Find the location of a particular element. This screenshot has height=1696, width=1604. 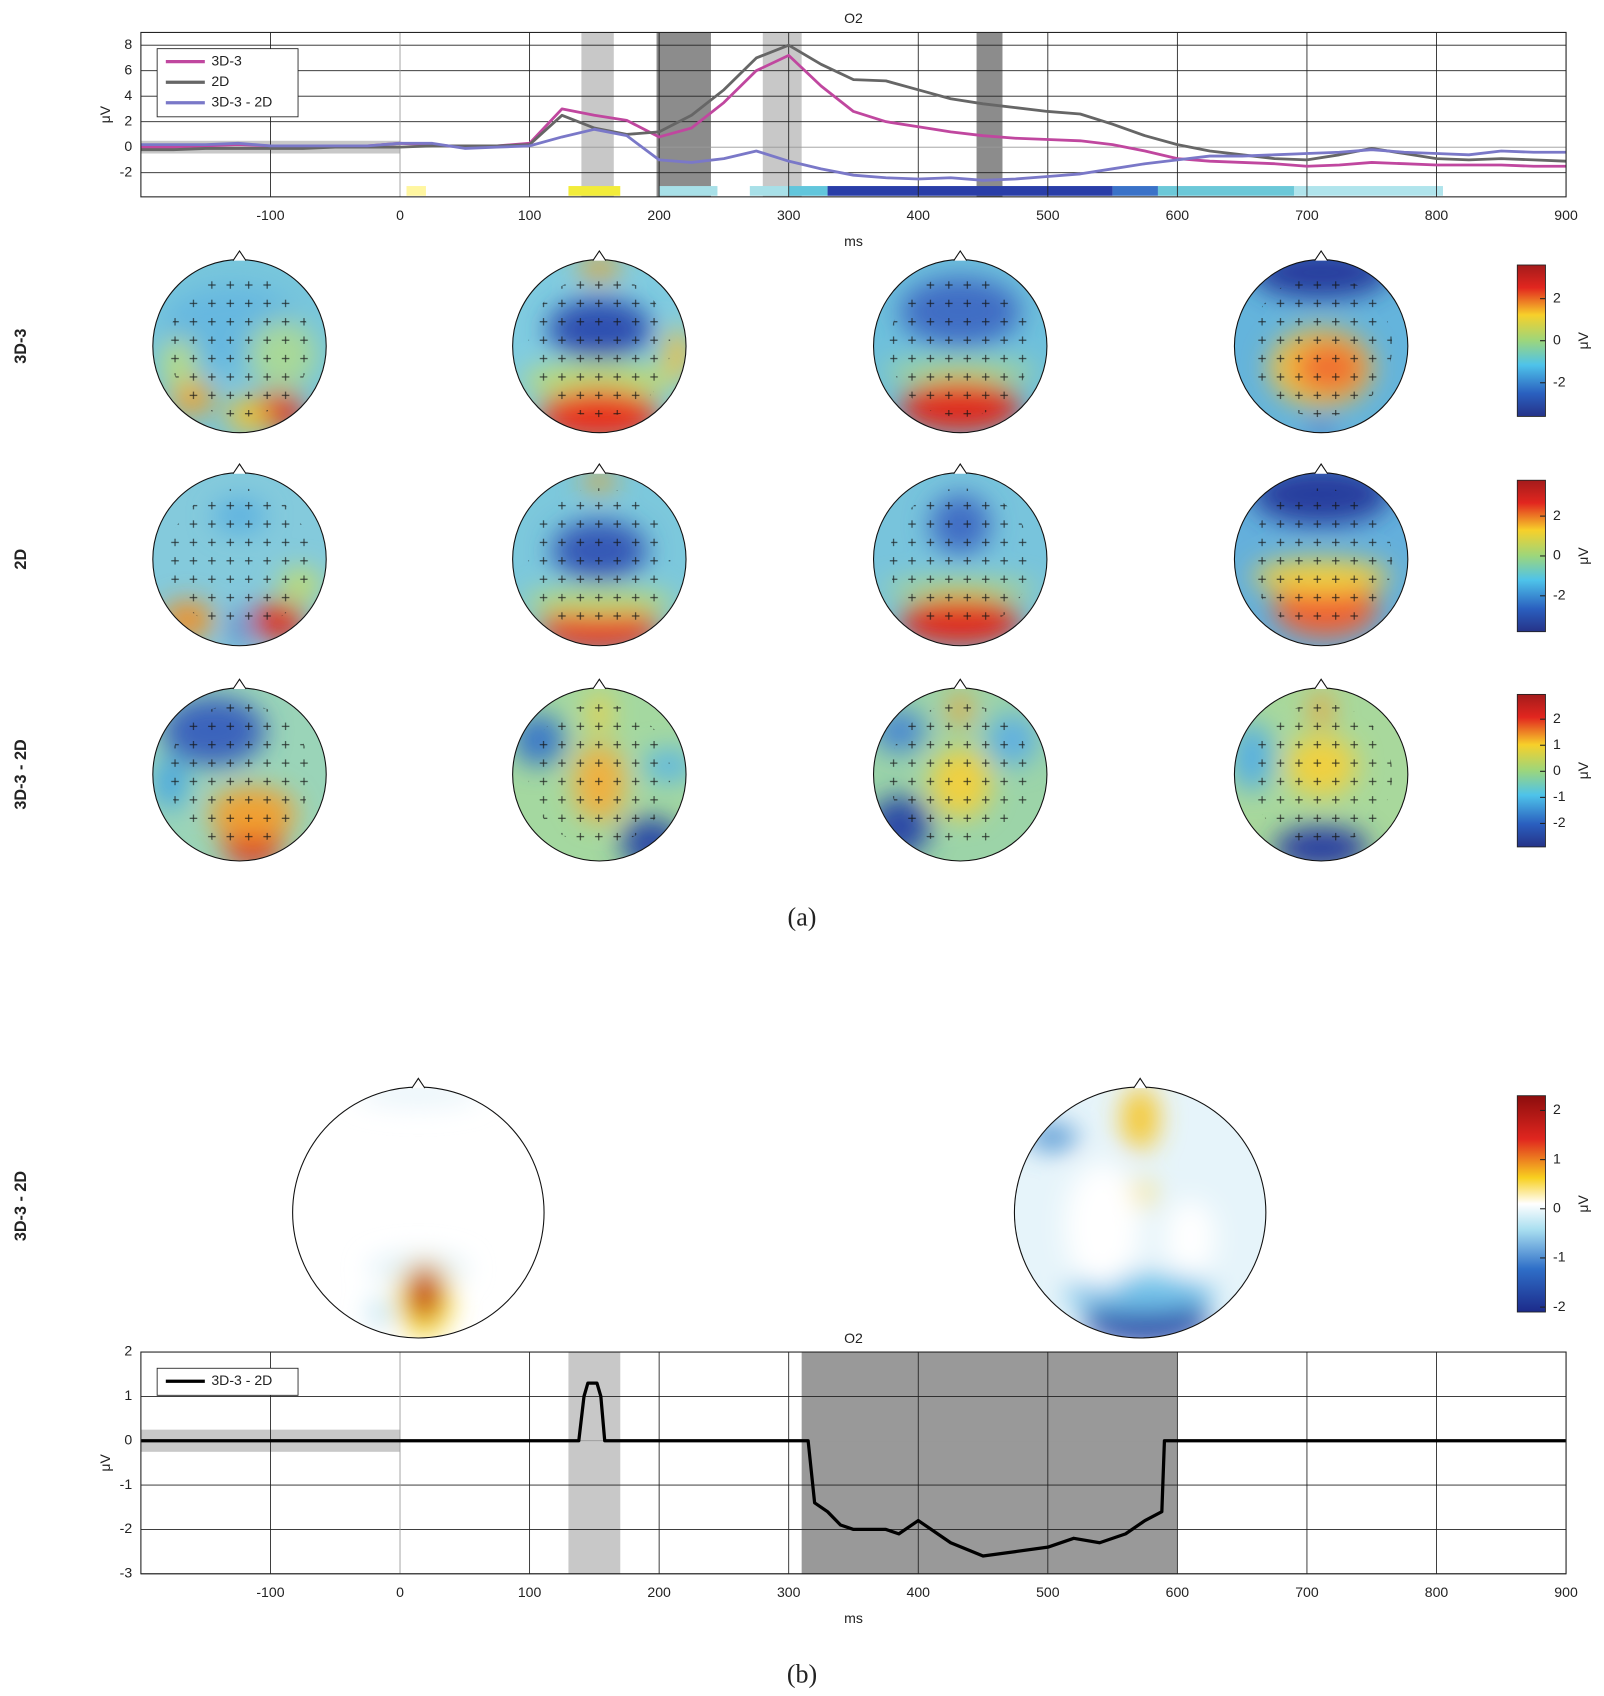

caption: (b) is located at coordinates (802, 1674).